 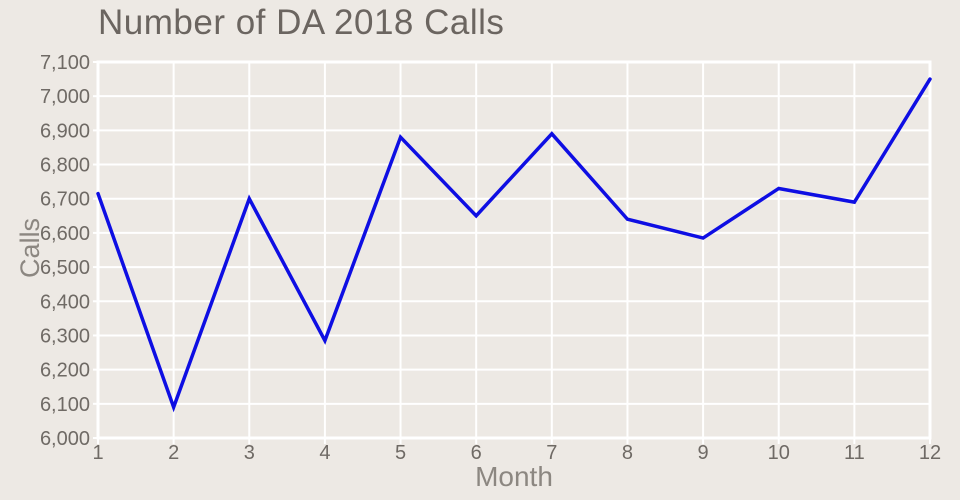 What do you see at coordinates (249, 453) in the screenshot?
I see `x-tick-label: 3` at bounding box center [249, 453].